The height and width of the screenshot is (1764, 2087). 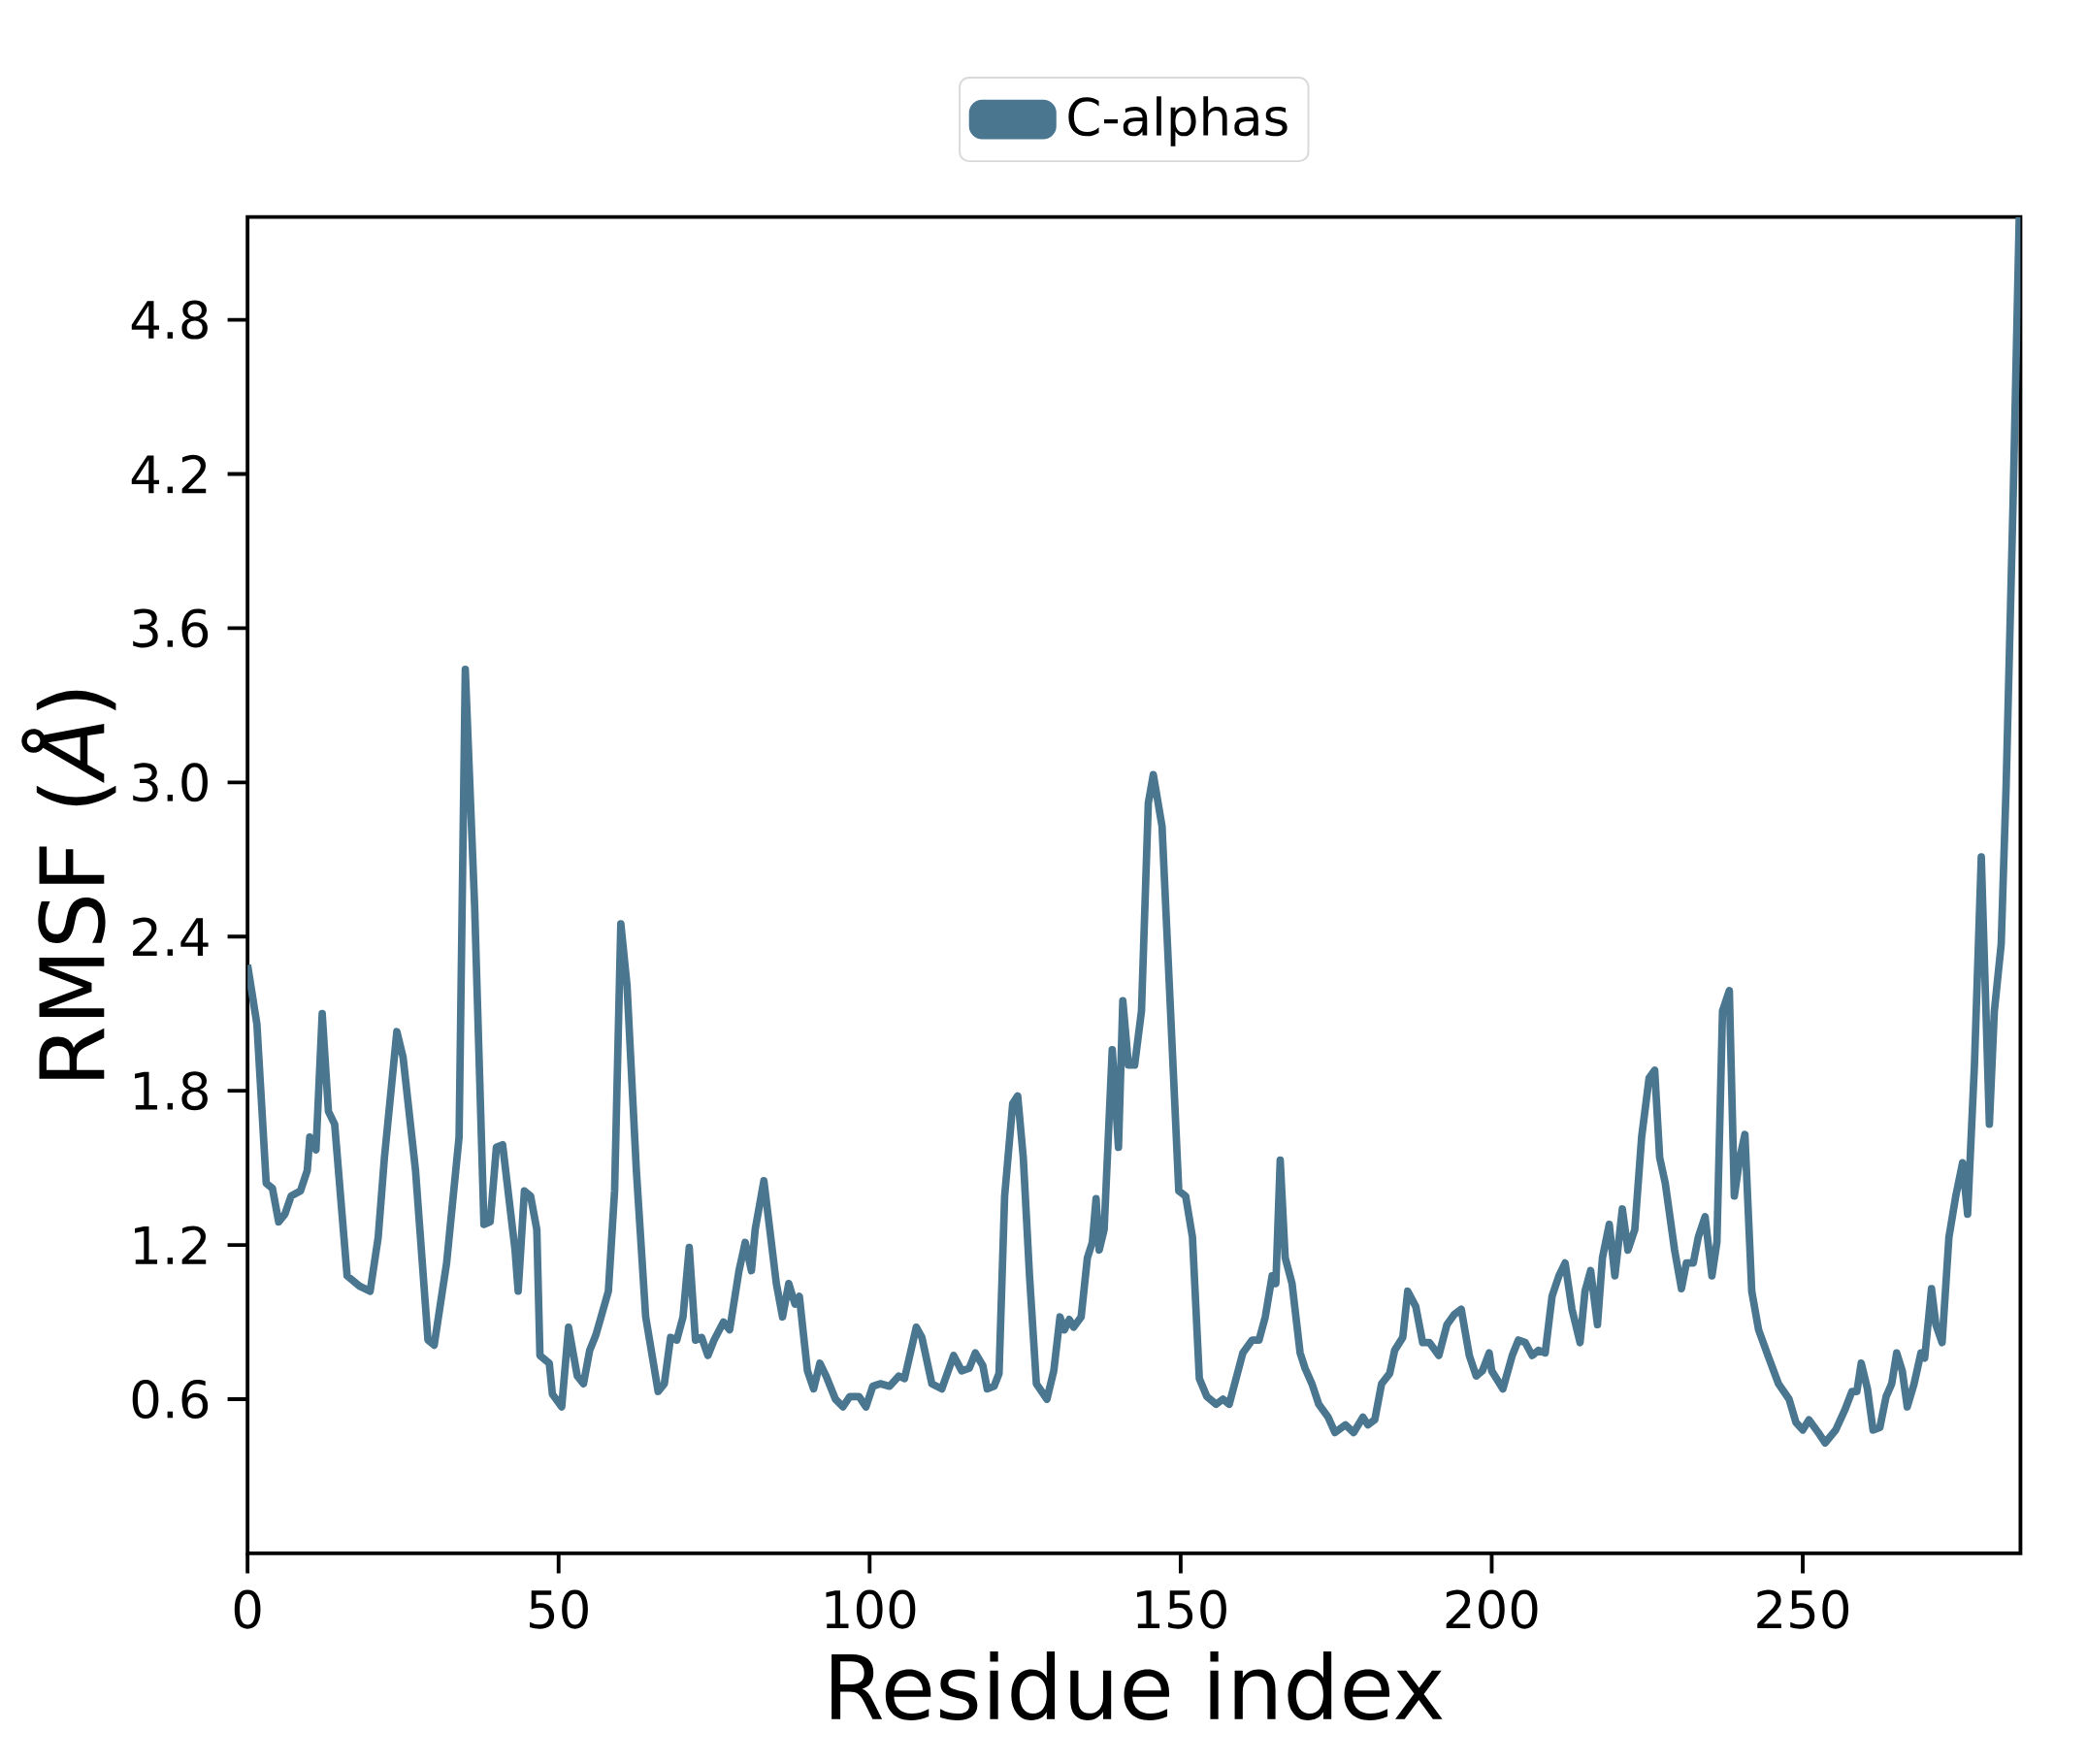 I want to click on y-tick-label: 0.6, so click(x=170, y=1400).